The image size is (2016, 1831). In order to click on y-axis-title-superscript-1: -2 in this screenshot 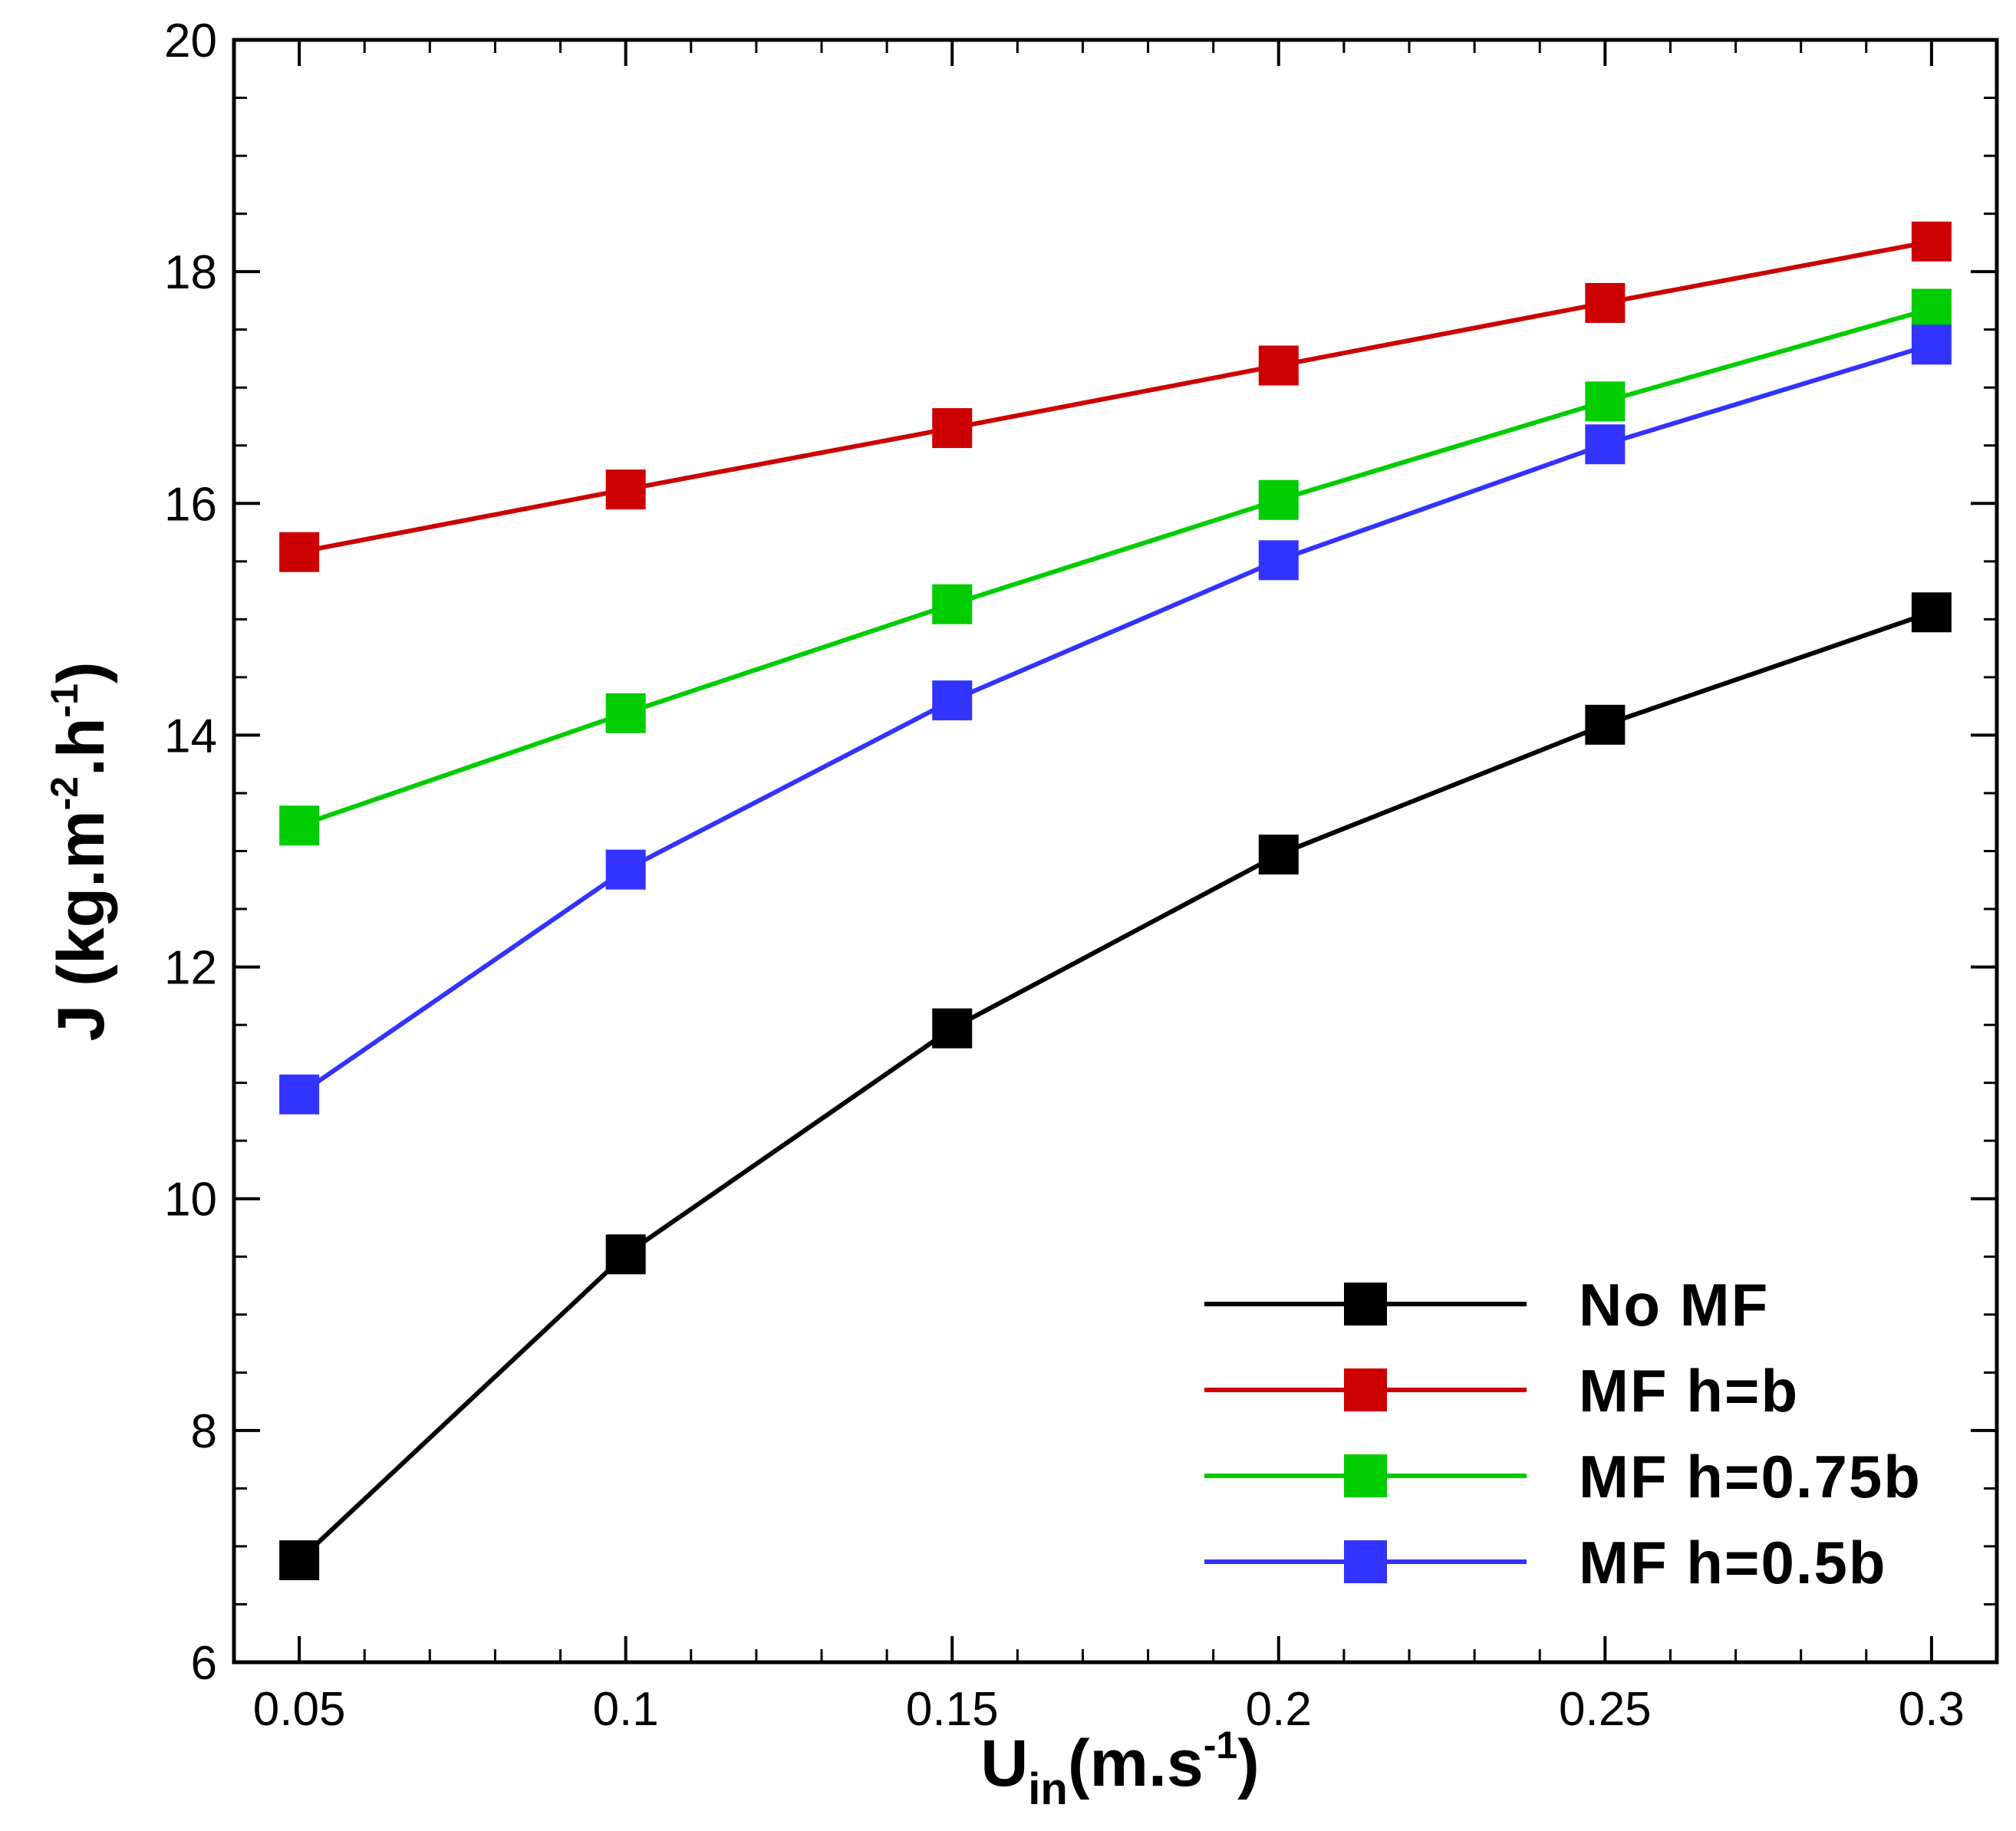, I will do `click(64, 793)`.